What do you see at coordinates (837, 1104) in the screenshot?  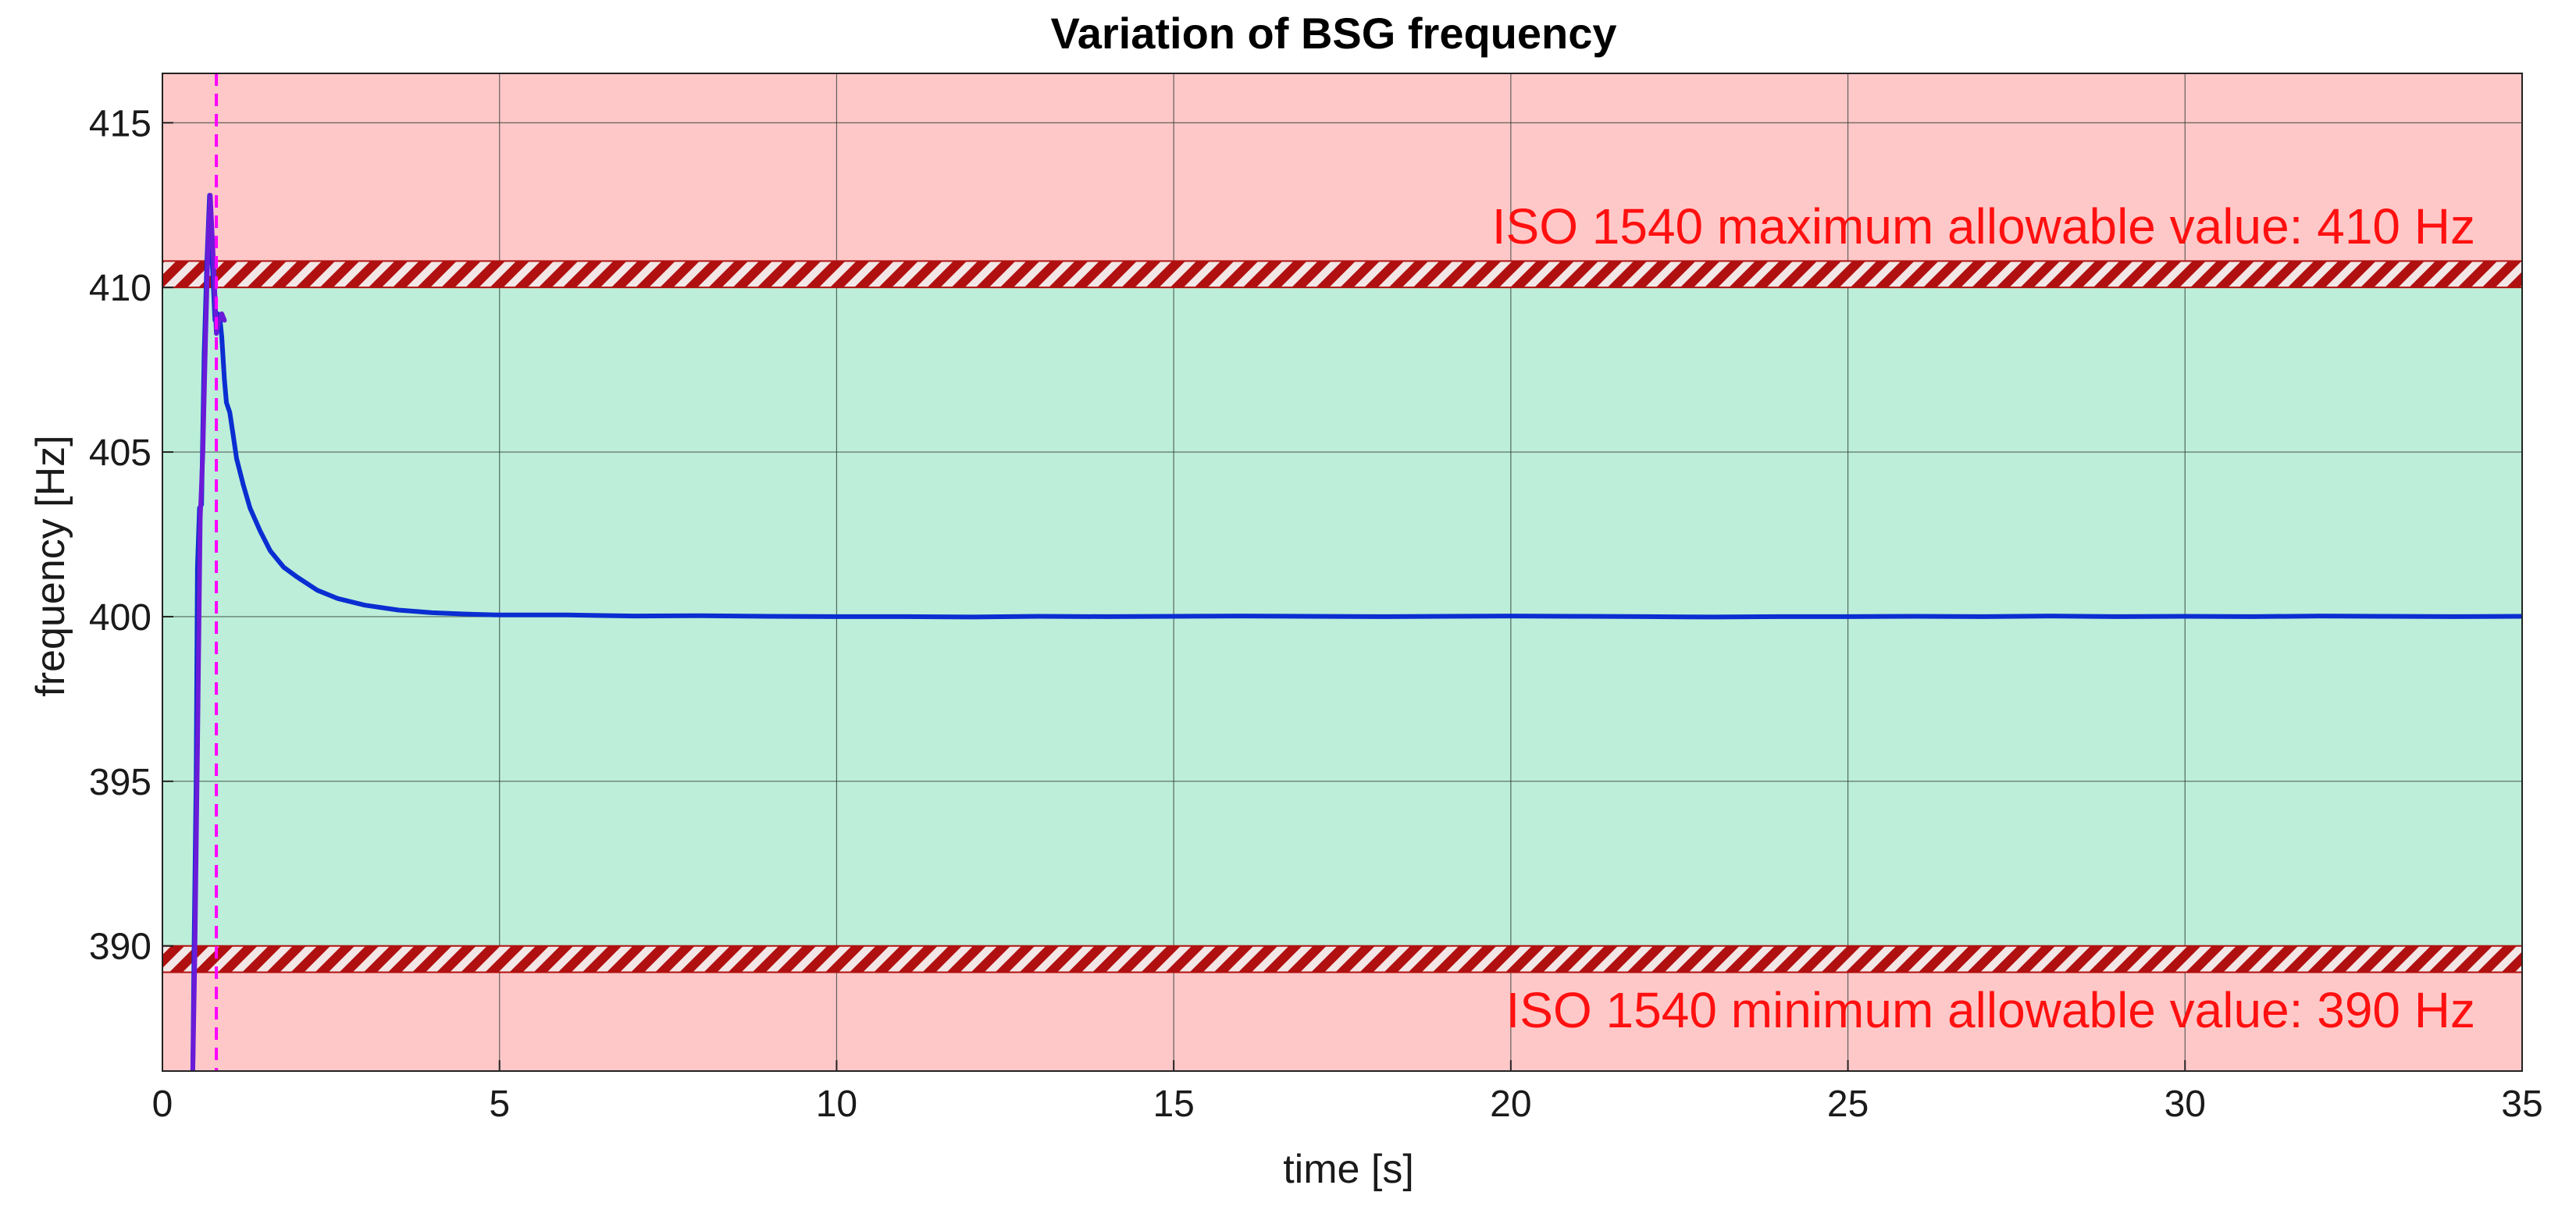 I see `x-tick-label: 10` at bounding box center [837, 1104].